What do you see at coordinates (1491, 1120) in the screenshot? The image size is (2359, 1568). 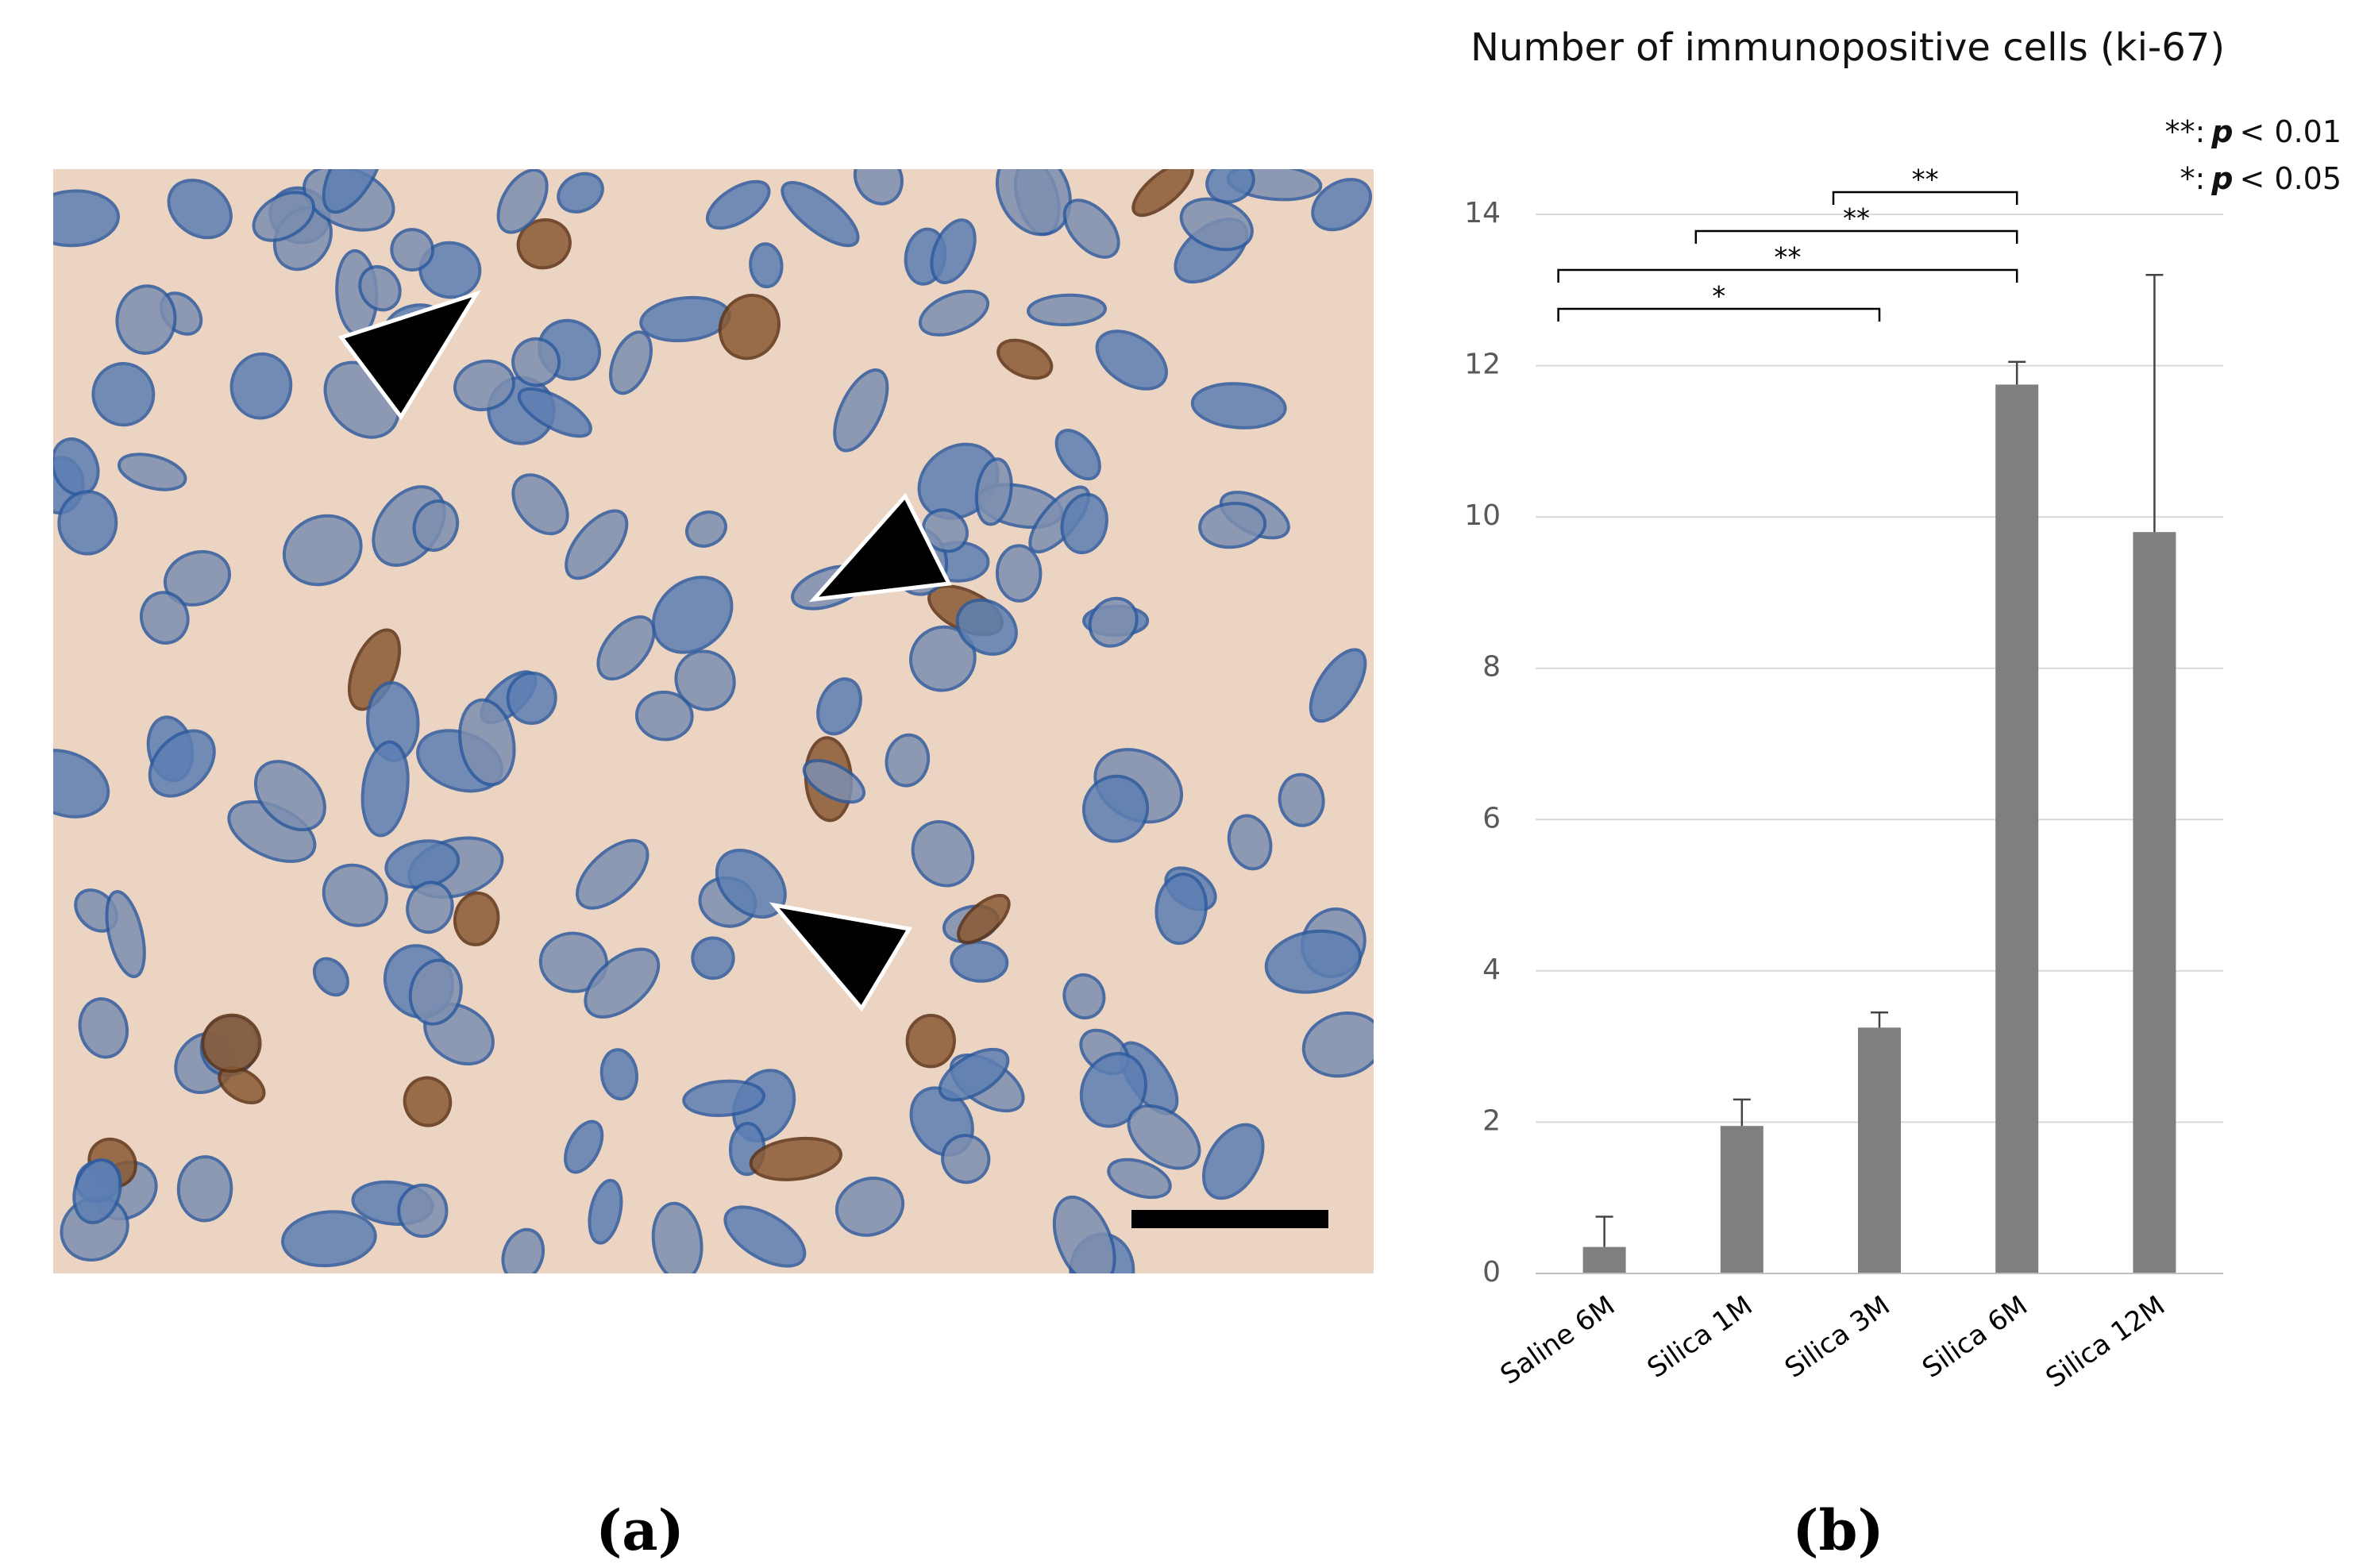 I see `y-tick-label: 2` at bounding box center [1491, 1120].